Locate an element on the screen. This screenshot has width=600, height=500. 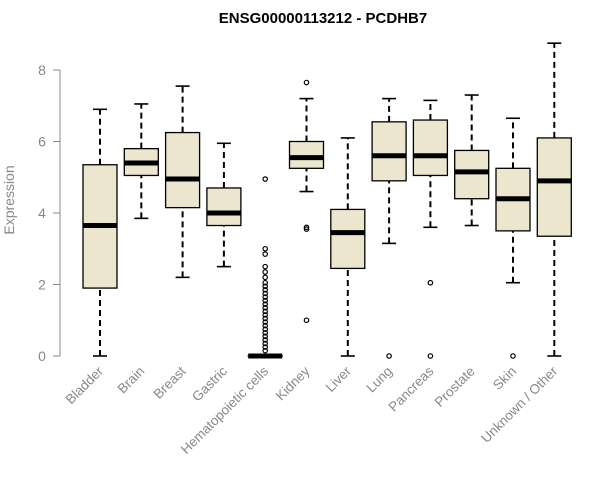
x-category-label: Gastric is located at coordinates (209, 383).